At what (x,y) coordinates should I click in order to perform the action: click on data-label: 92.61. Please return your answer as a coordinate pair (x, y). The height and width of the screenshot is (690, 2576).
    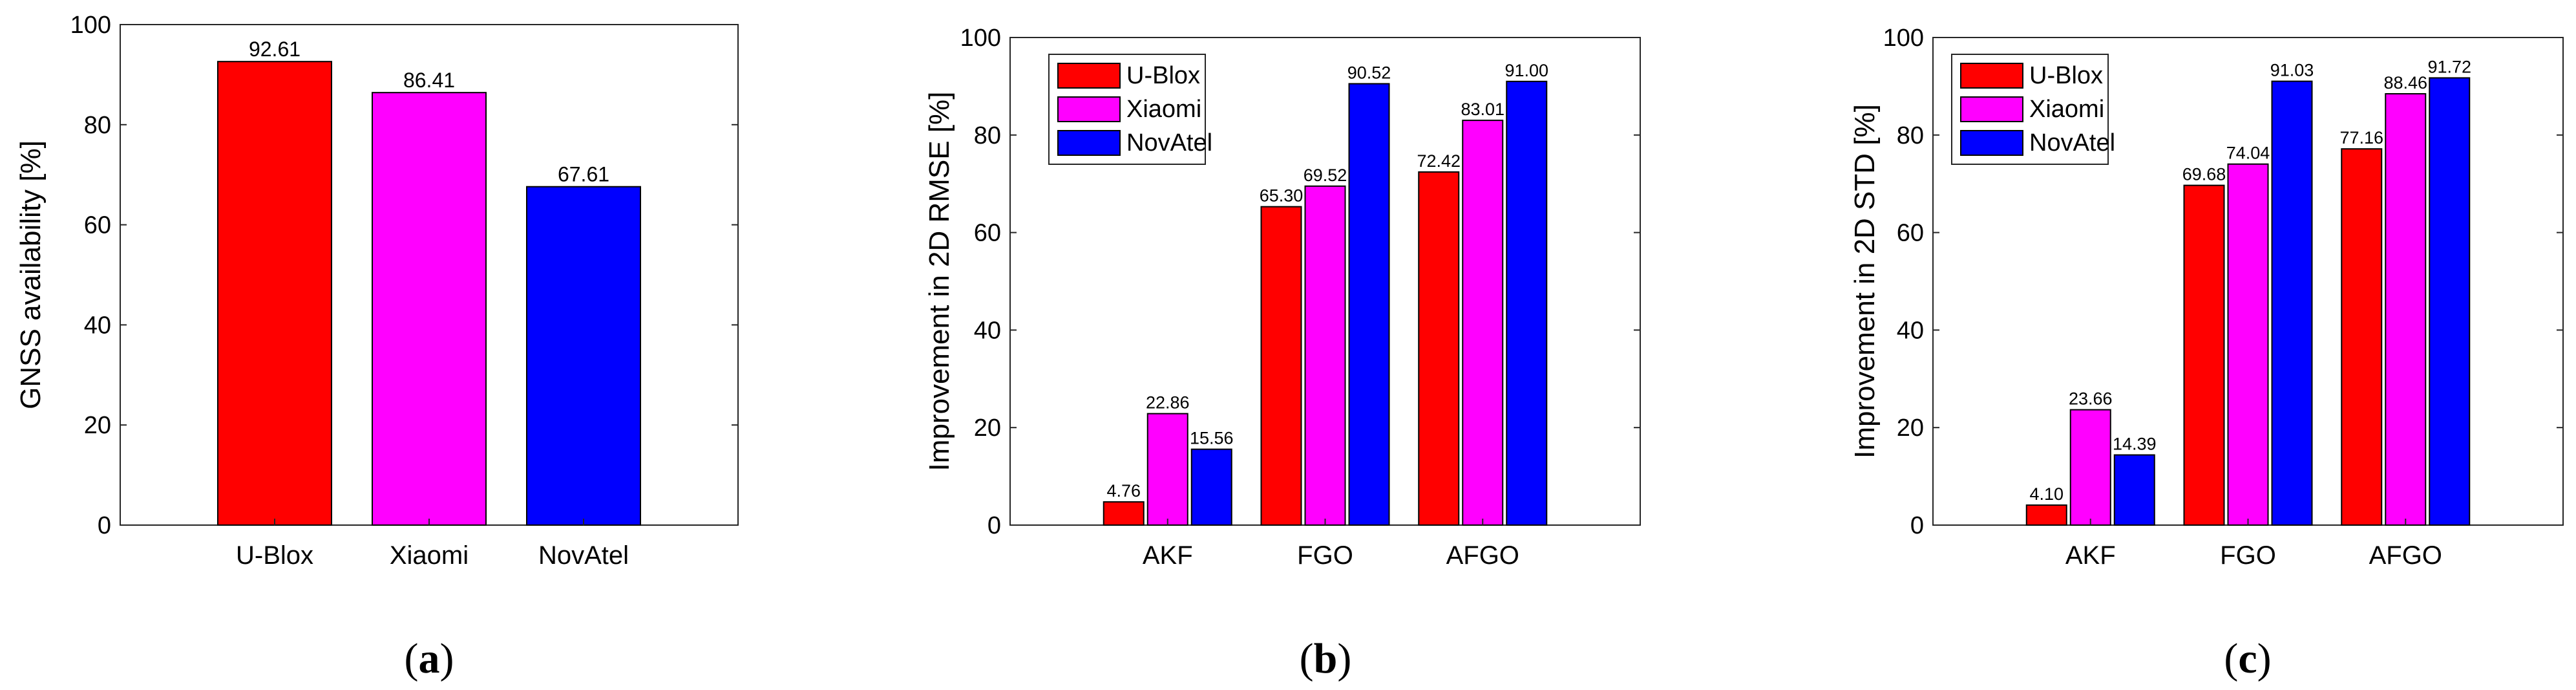
    Looking at the image, I should click on (275, 49).